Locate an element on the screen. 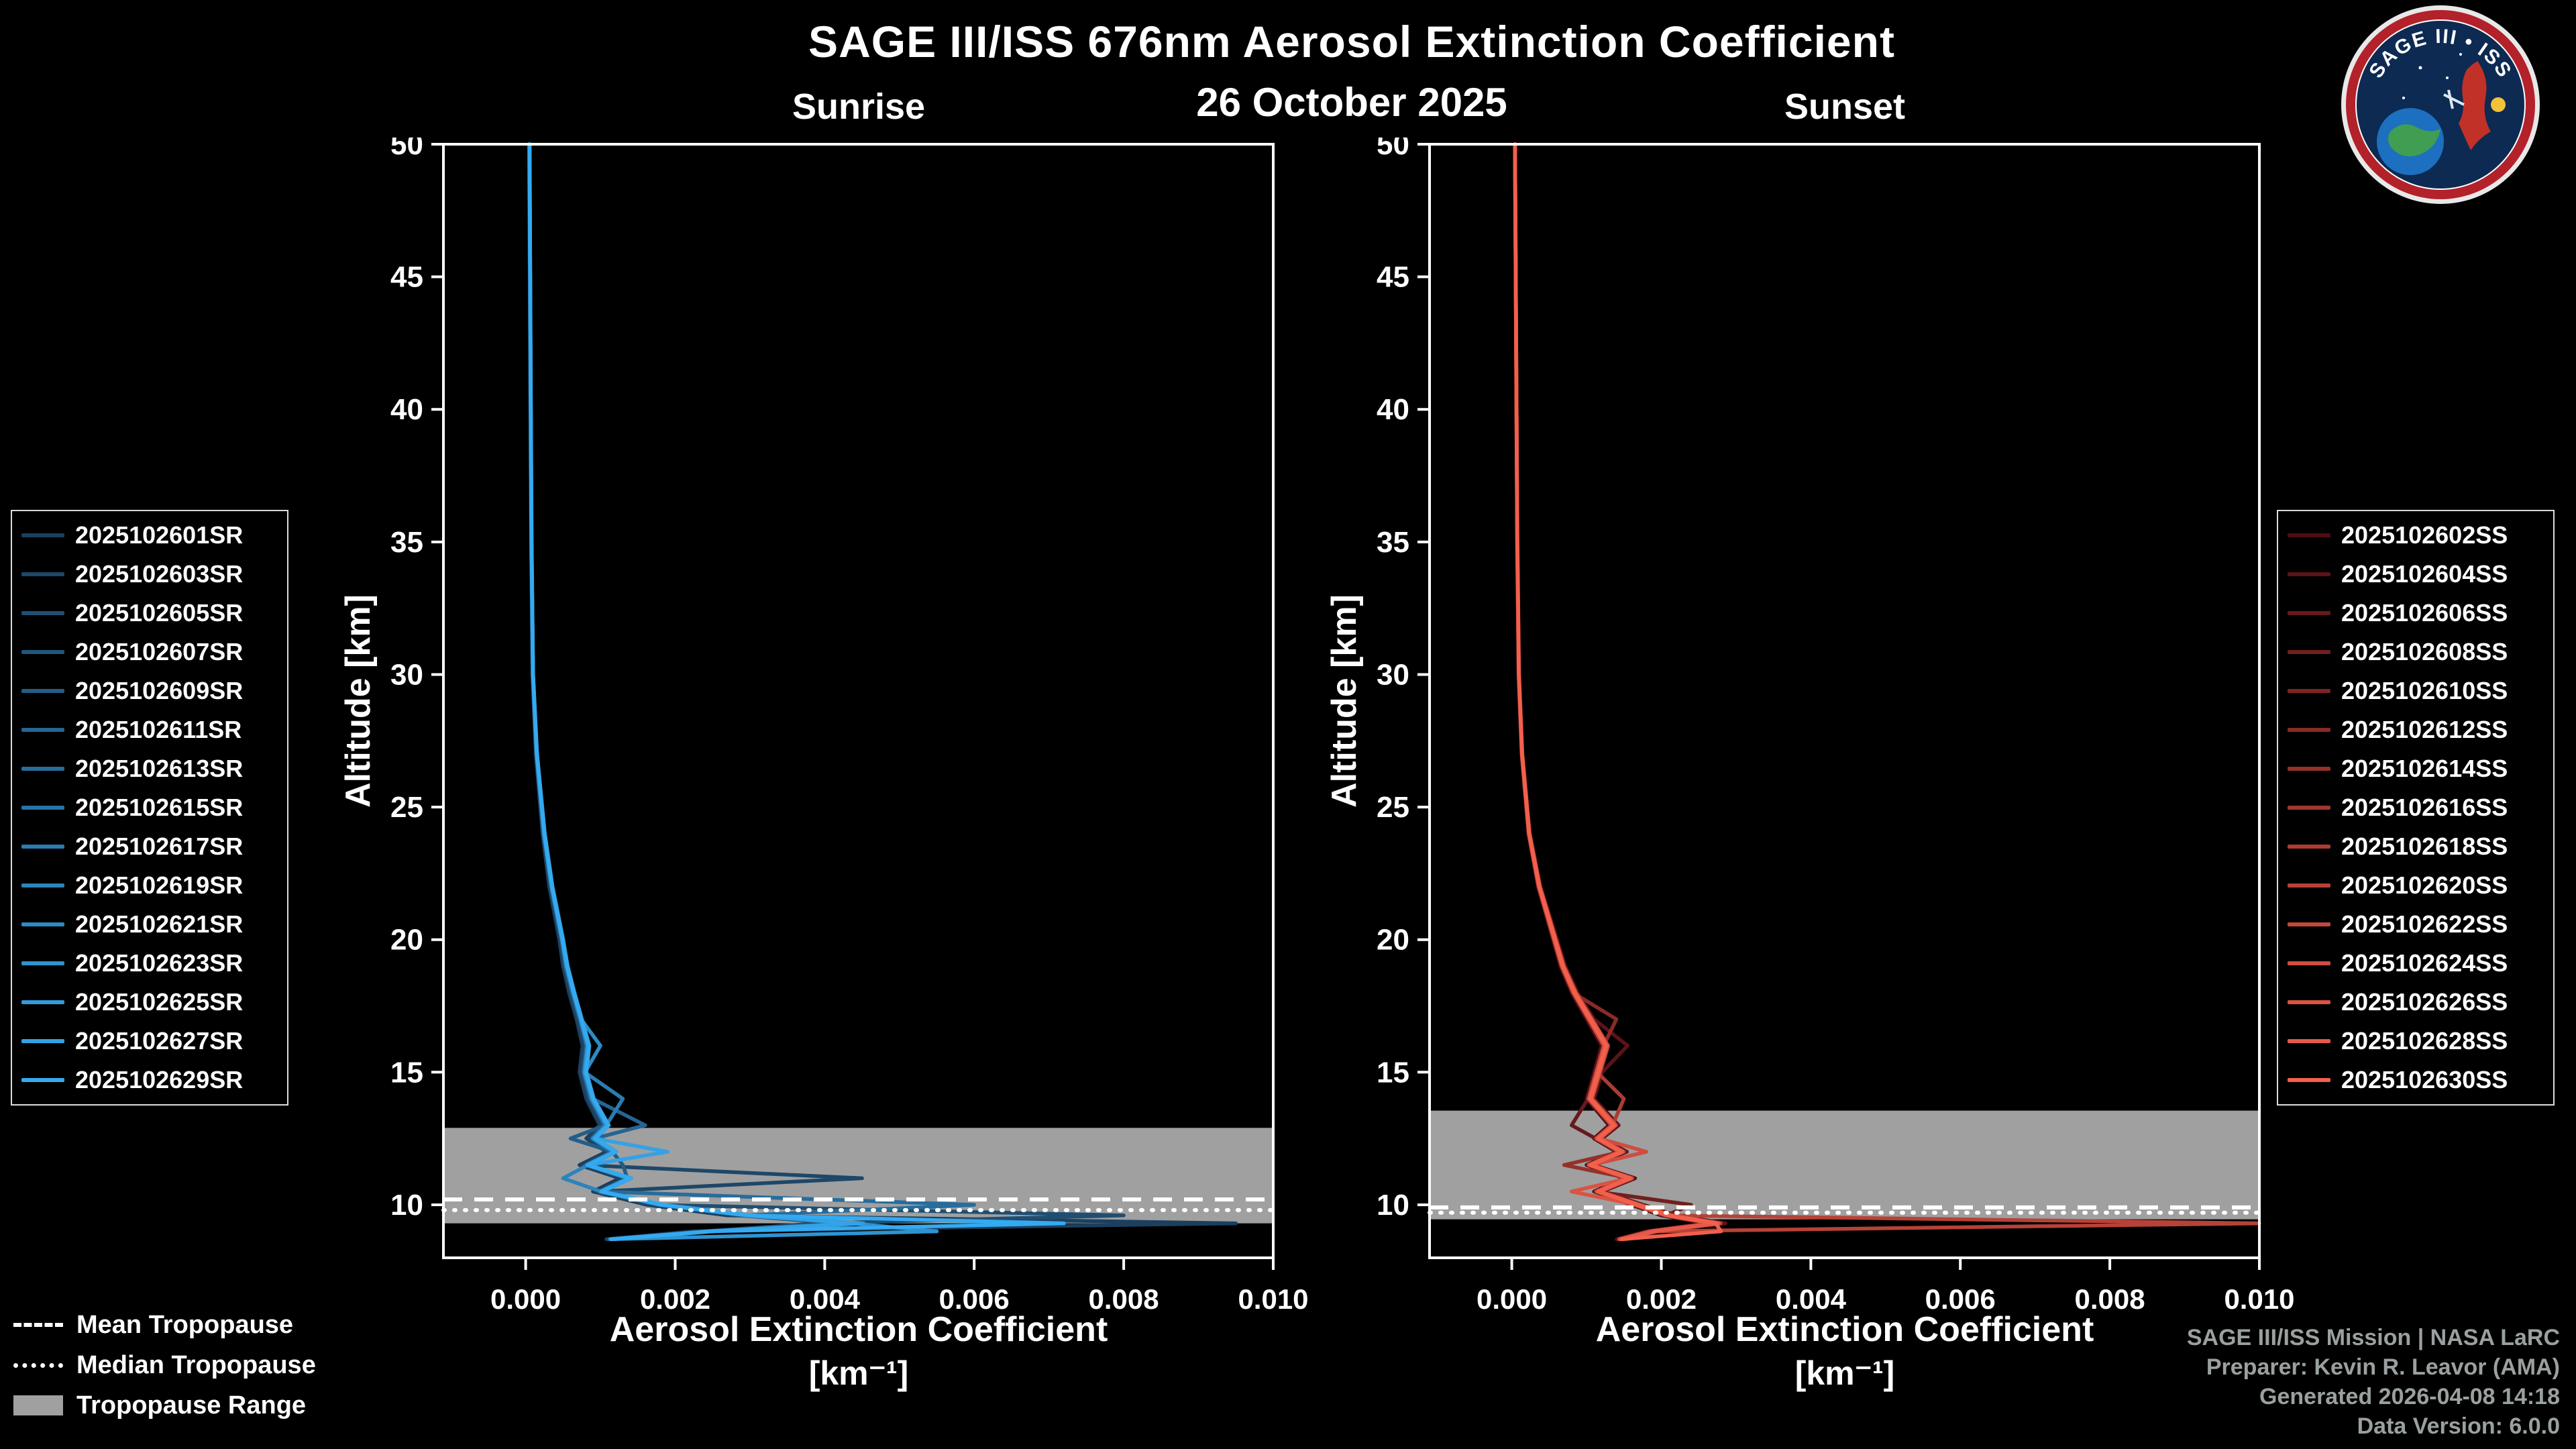  legend-item: 2025102610SS is located at coordinates (2416, 690).